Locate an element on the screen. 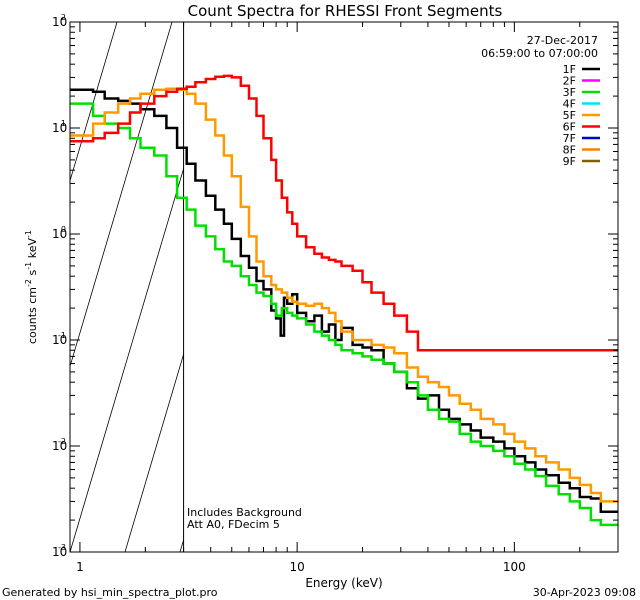 The height and width of the screenshot is (600, 640). legend-label: 7F is located at coordinates (569, 138).